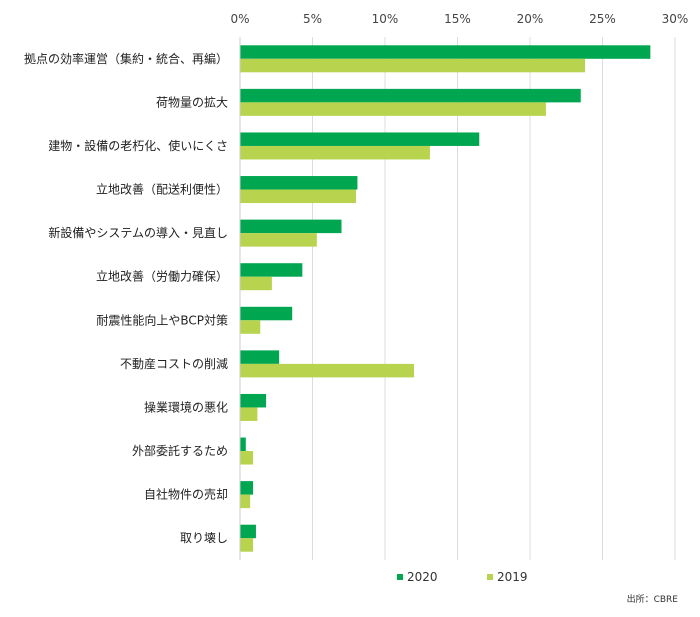 Image resolution: width=700 pixels, height=617 pixels. I want to click on category-label: 耐震性能向上やBCP対策, so click(162, 319).